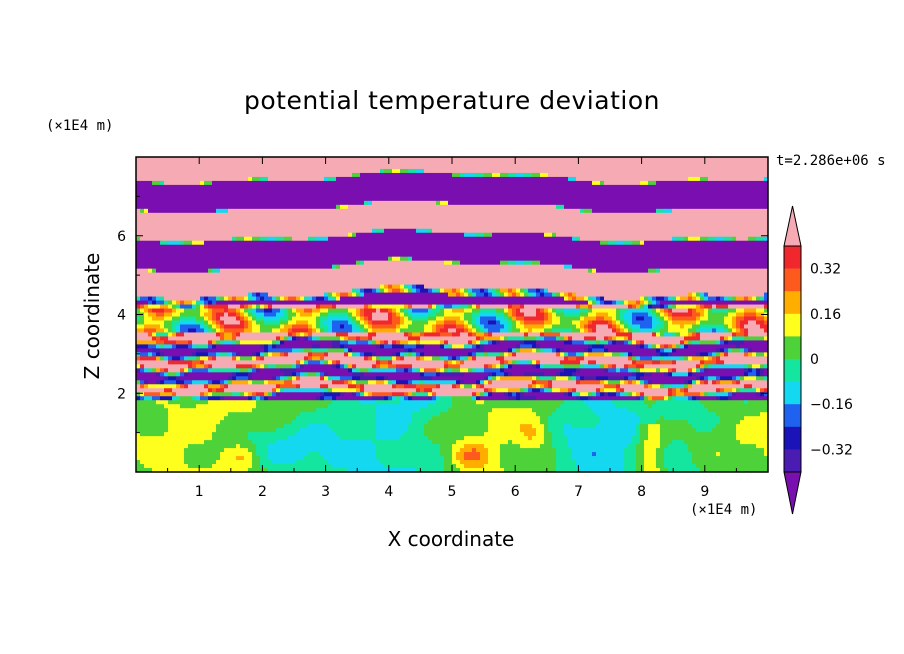 The width and height of the screenshot is (904, 654). I want to click on colorbar-segment, so click(792, 461).